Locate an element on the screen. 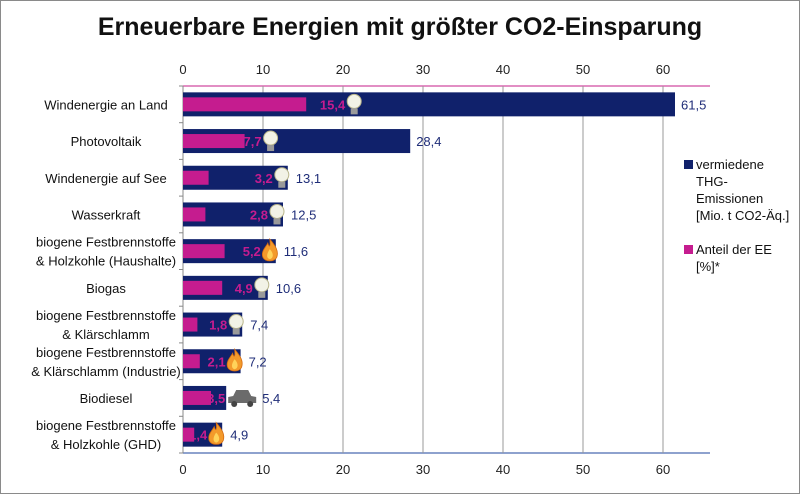  share-value-label: 1,4 is located at coordinates (198, 435).